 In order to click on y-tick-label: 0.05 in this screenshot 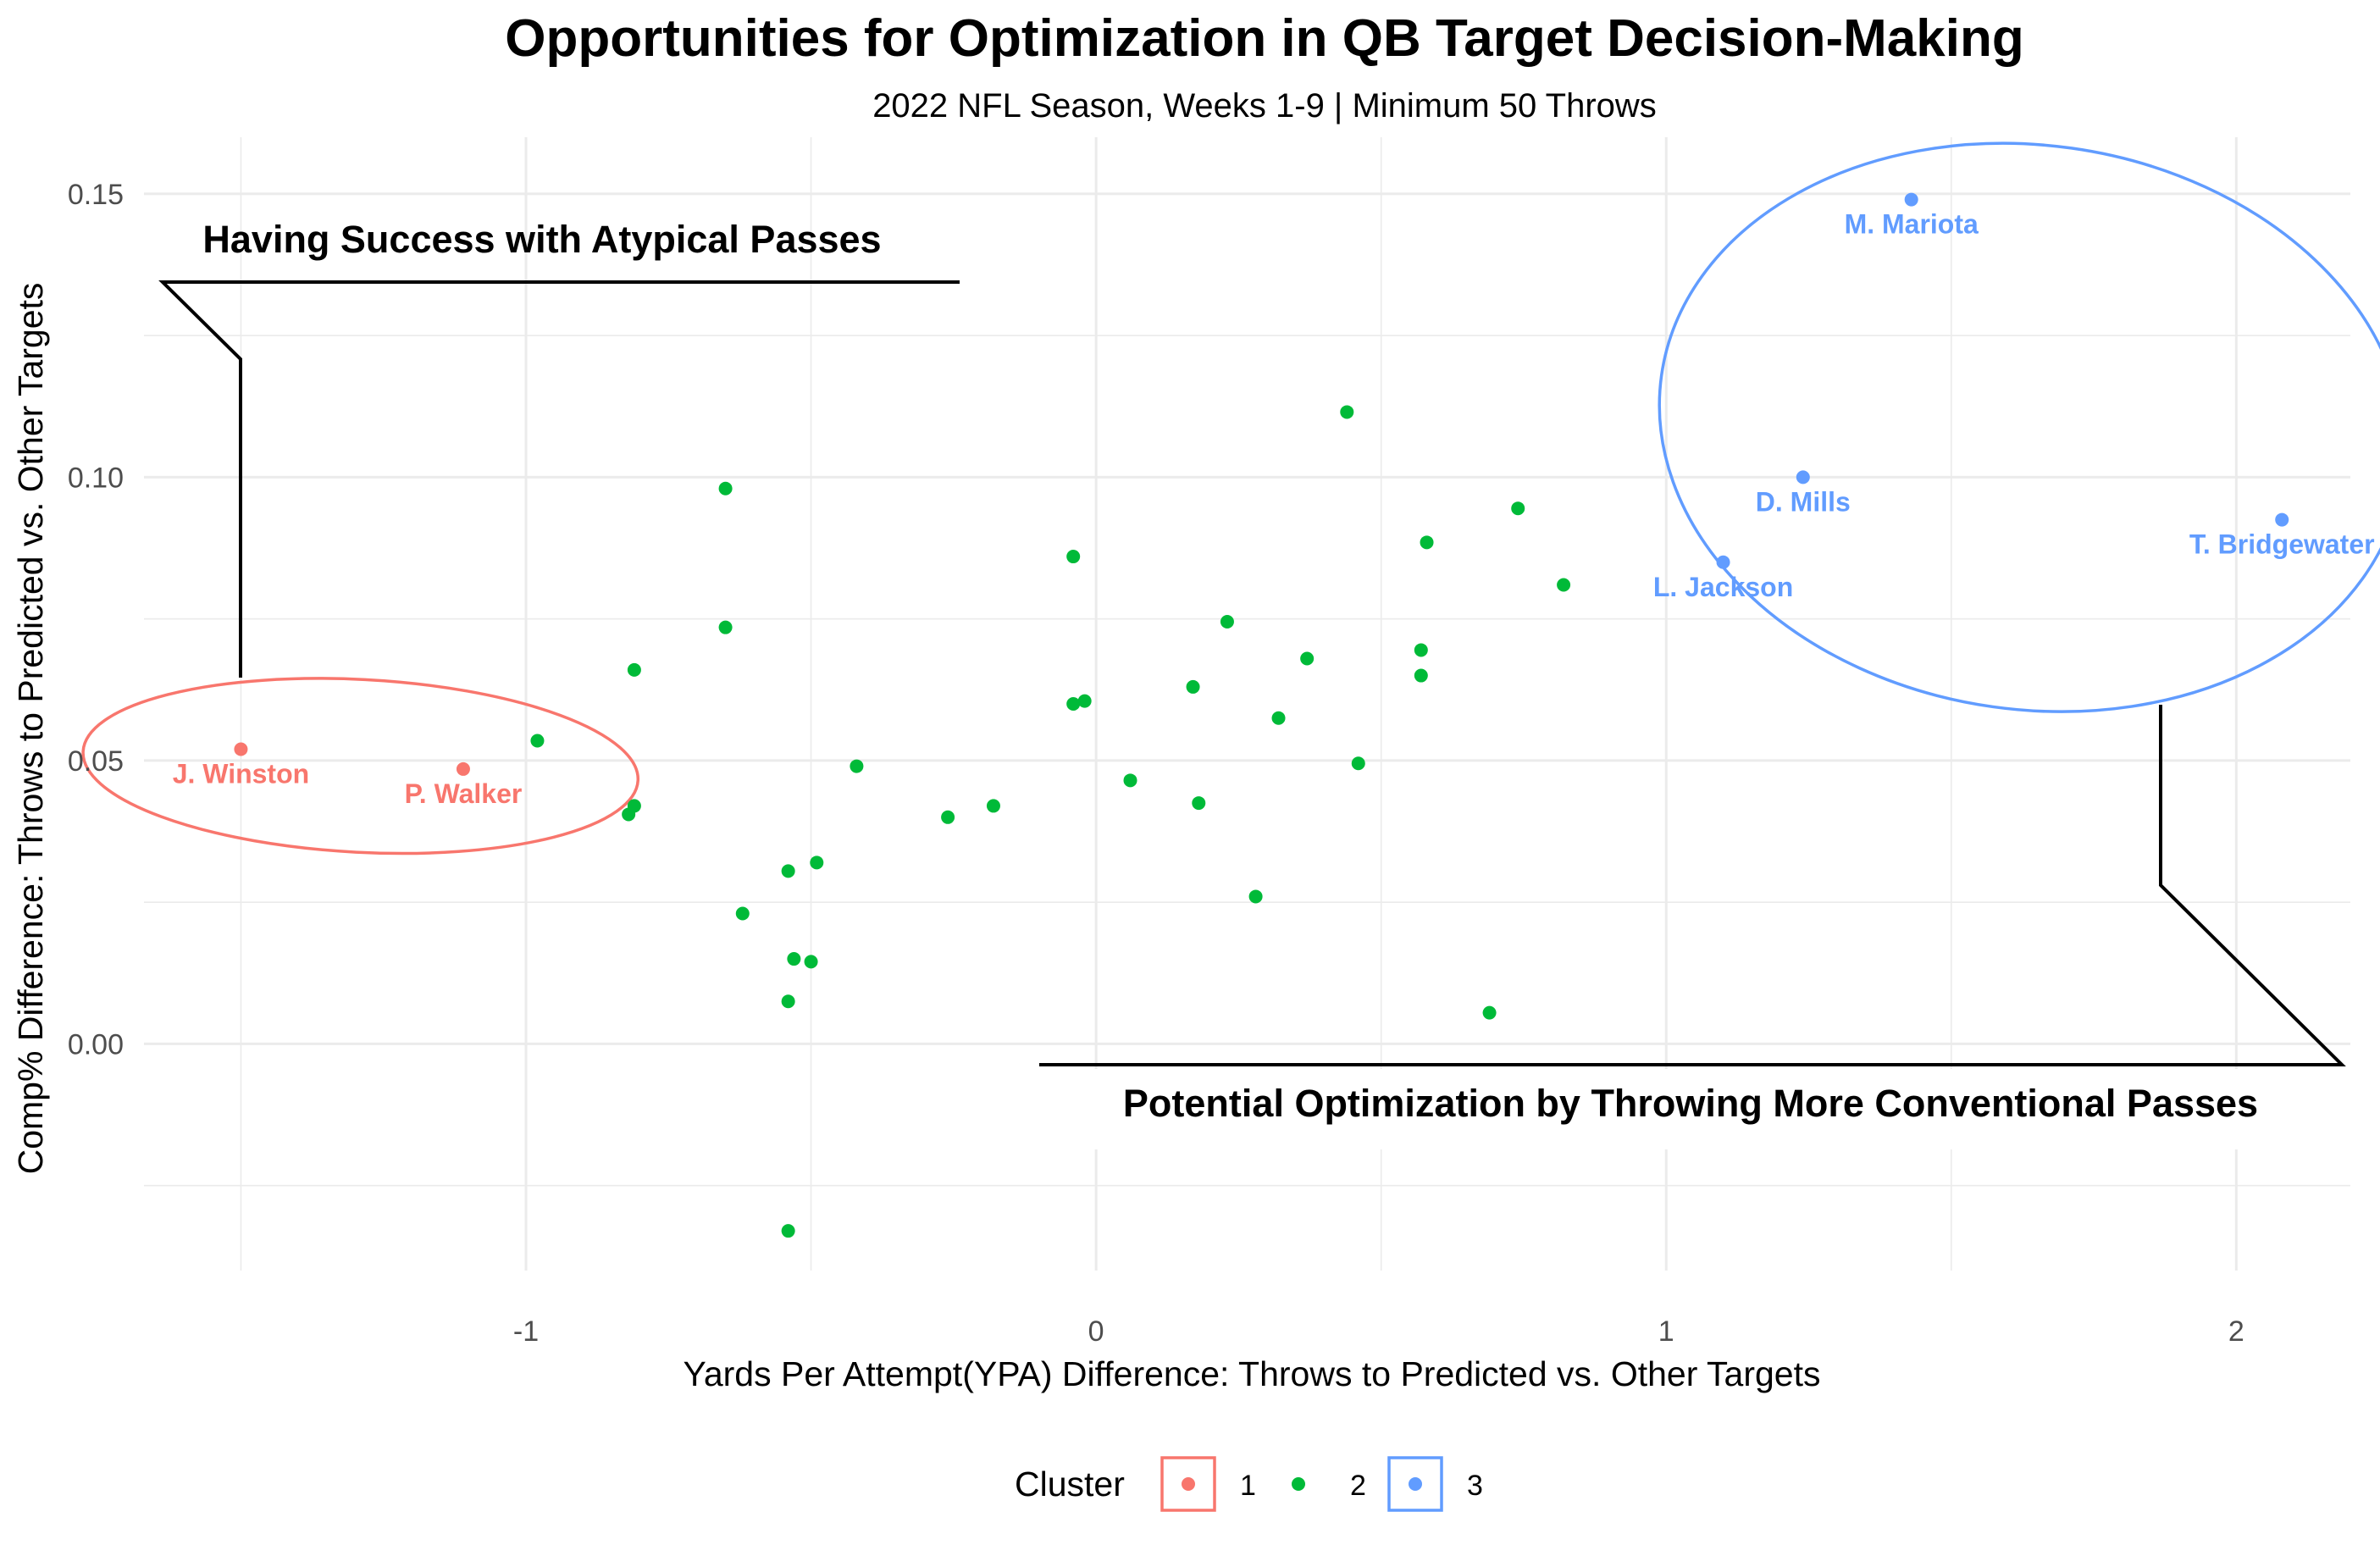, I will do `click(96, 762)`.